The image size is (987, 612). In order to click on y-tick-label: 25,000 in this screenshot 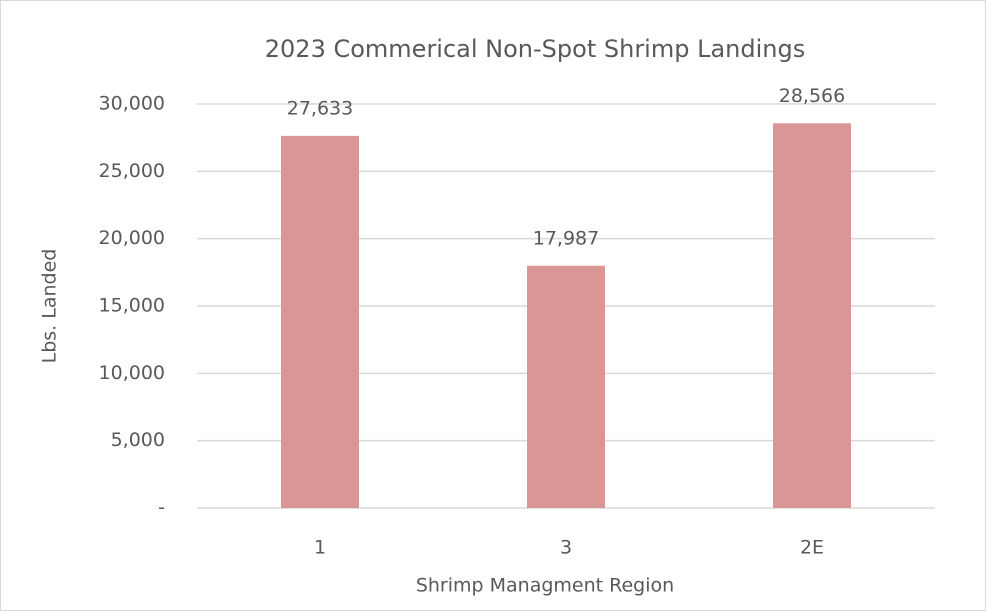, I will do `click(132, 171)`.